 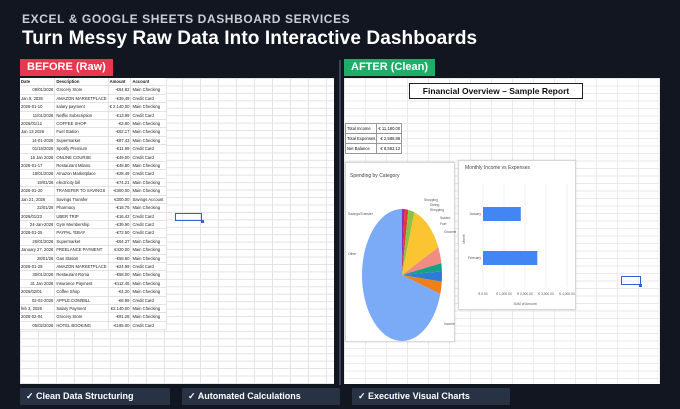 What do you see at coordinates (120, 233) in the screenshot?
I see `raw-cell: -€72.50` at bounding box center [120, 233].